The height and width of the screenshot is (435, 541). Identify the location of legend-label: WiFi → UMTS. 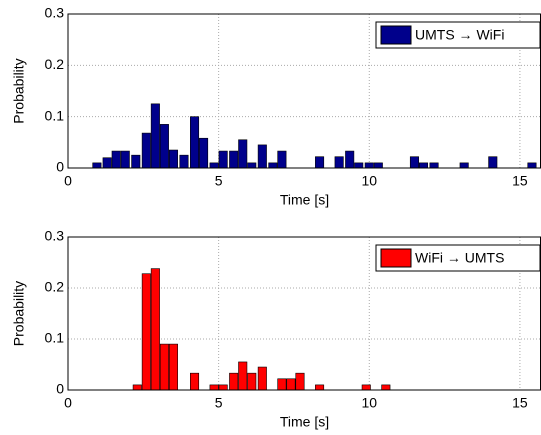
(459, 258).